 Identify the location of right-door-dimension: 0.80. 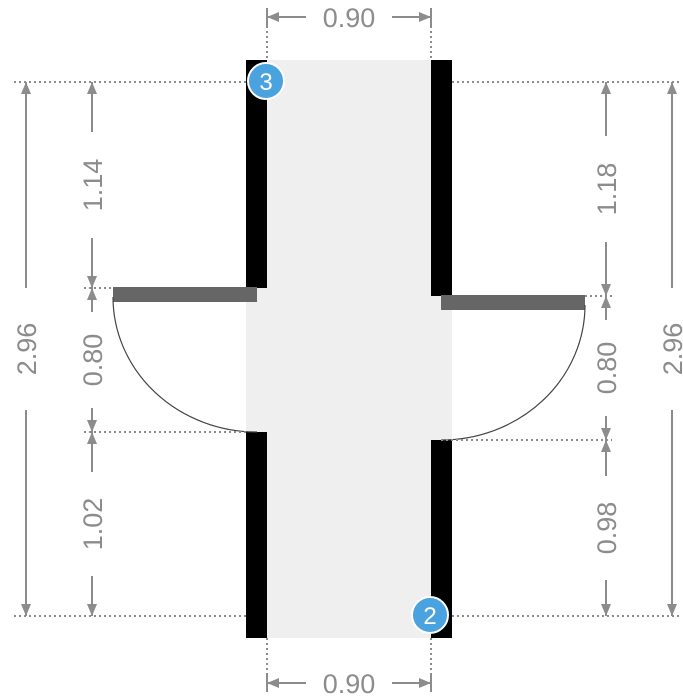
(607, 368).